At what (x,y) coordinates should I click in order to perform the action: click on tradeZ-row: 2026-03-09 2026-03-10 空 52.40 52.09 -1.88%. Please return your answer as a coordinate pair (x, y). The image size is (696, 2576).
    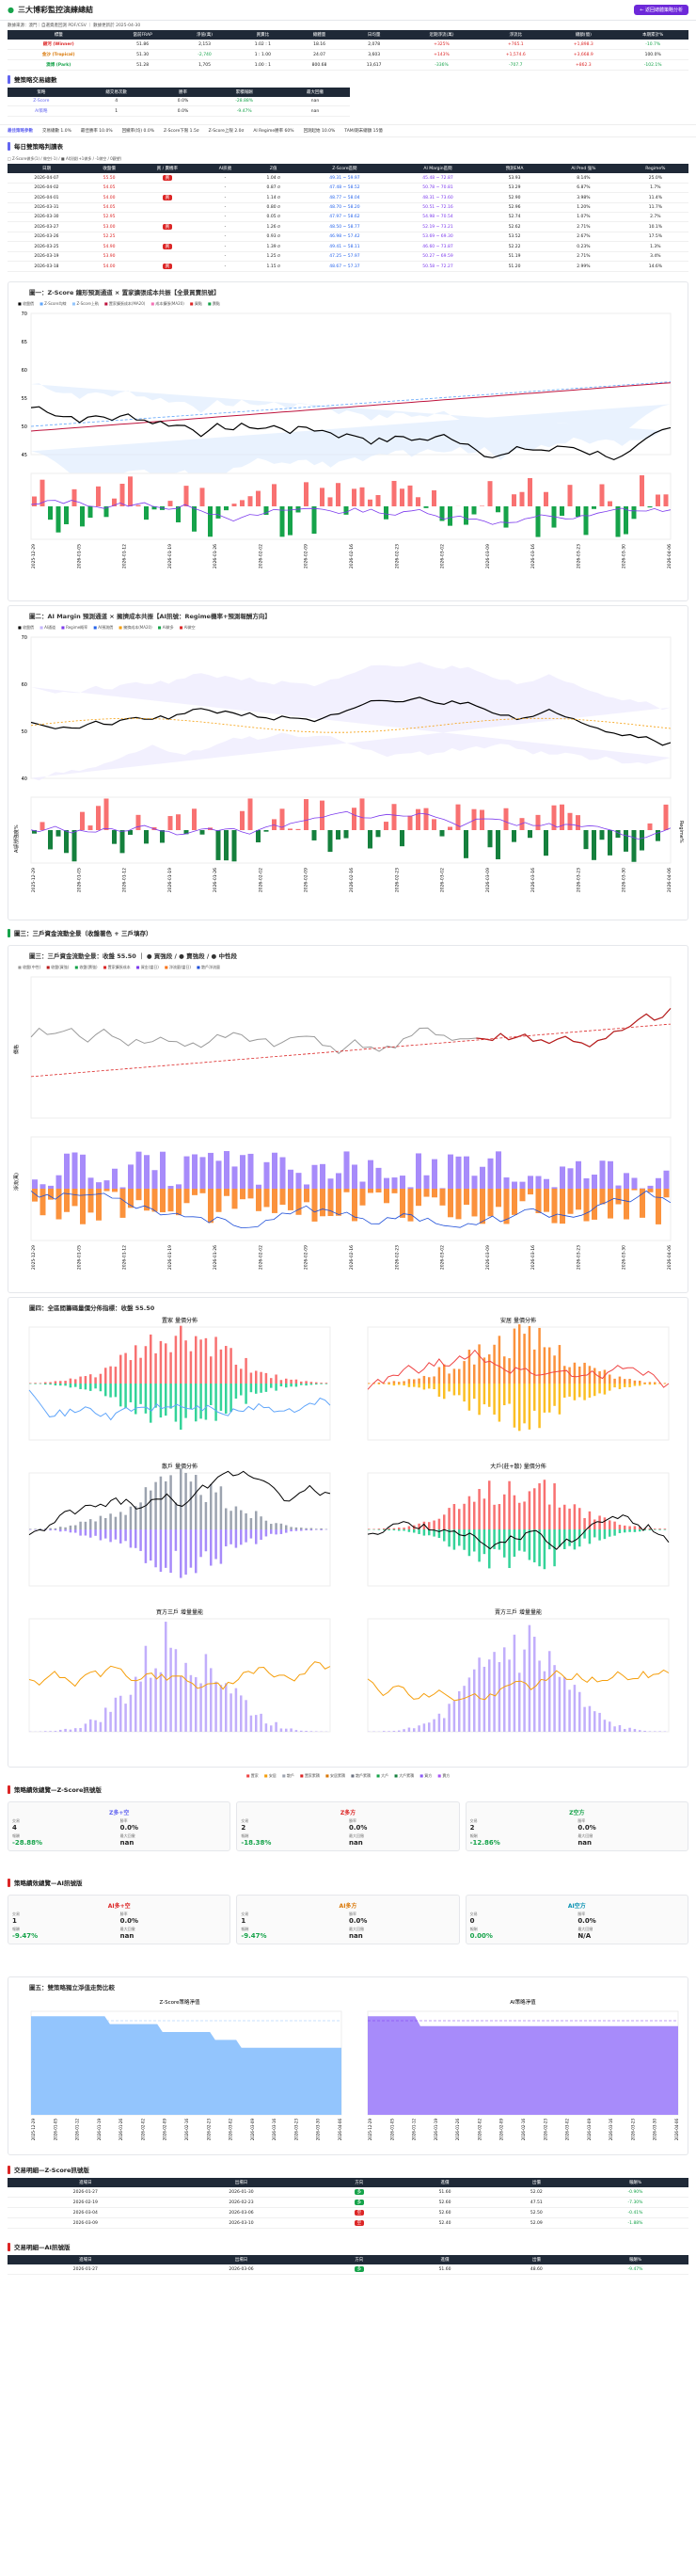
    Looking at the image, I should click on (348, 2223).